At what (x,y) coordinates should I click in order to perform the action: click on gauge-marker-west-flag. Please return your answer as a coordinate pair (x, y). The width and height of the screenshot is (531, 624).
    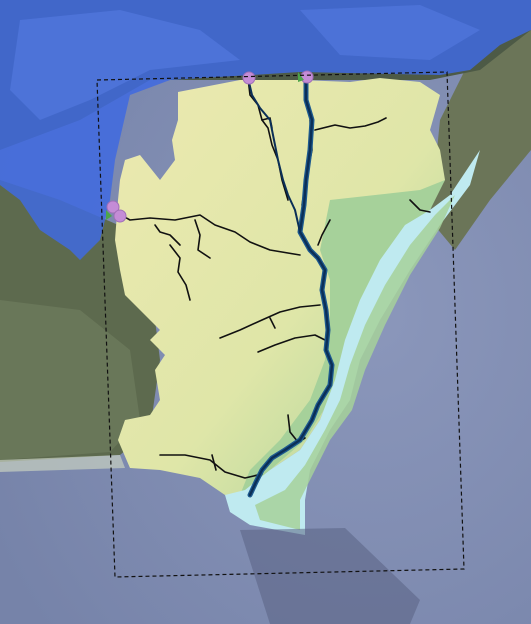
    Looking at the image, I should click on (109, 215).